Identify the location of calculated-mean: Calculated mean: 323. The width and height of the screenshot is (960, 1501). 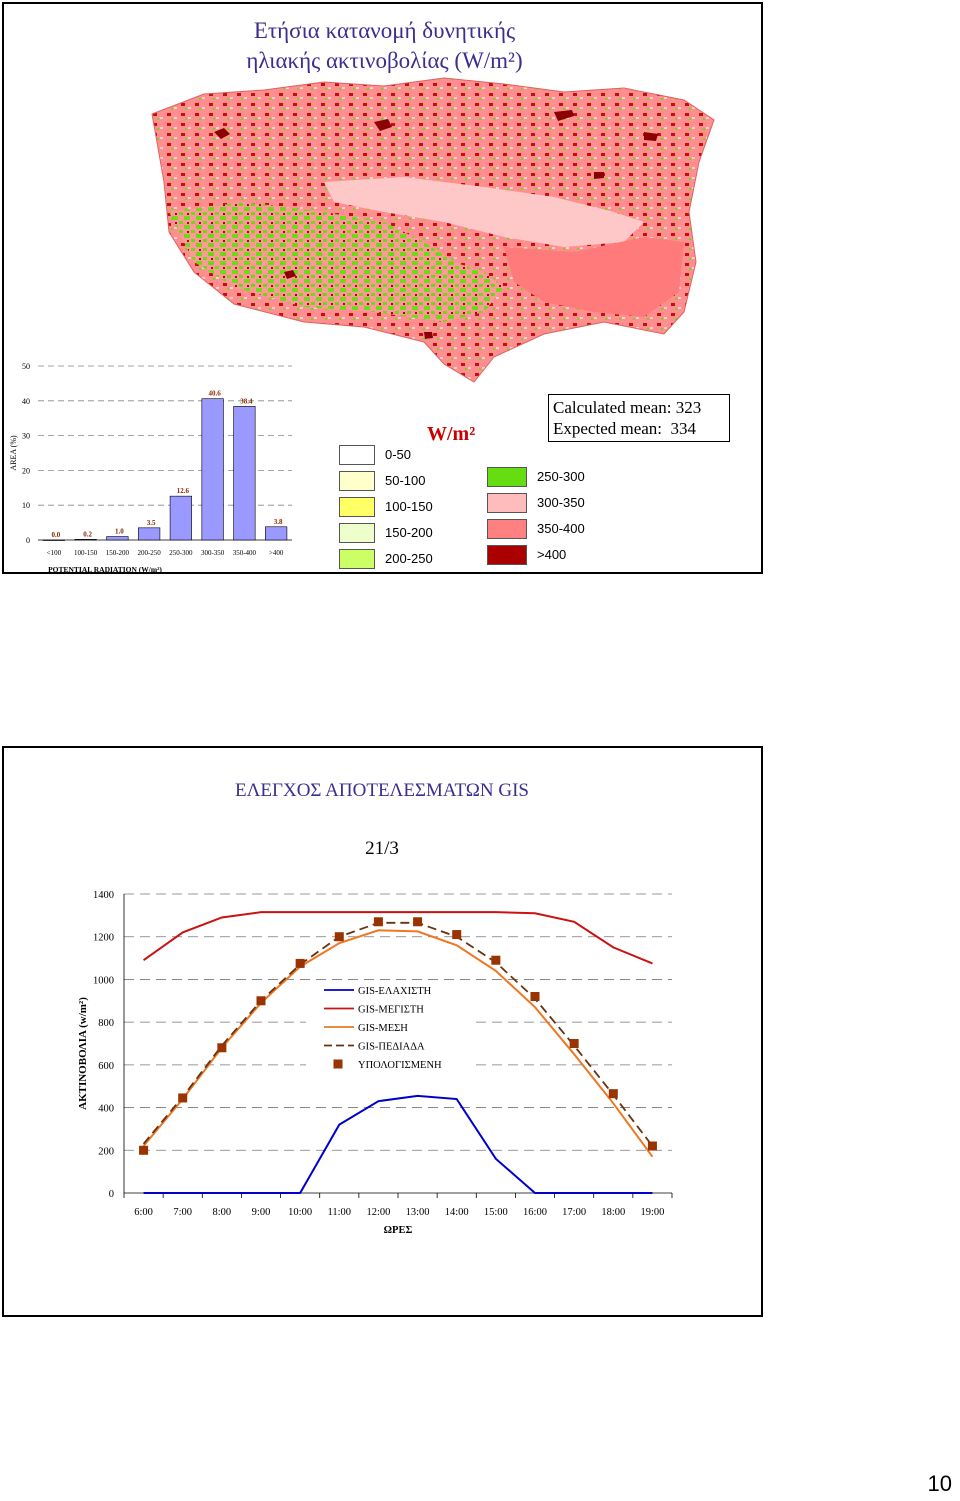
(627, 407).